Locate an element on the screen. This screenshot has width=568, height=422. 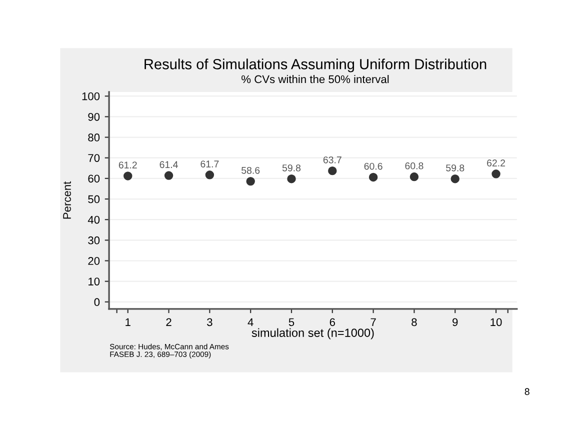
x-tick-label: 5 is located at coordinates (291, 322).